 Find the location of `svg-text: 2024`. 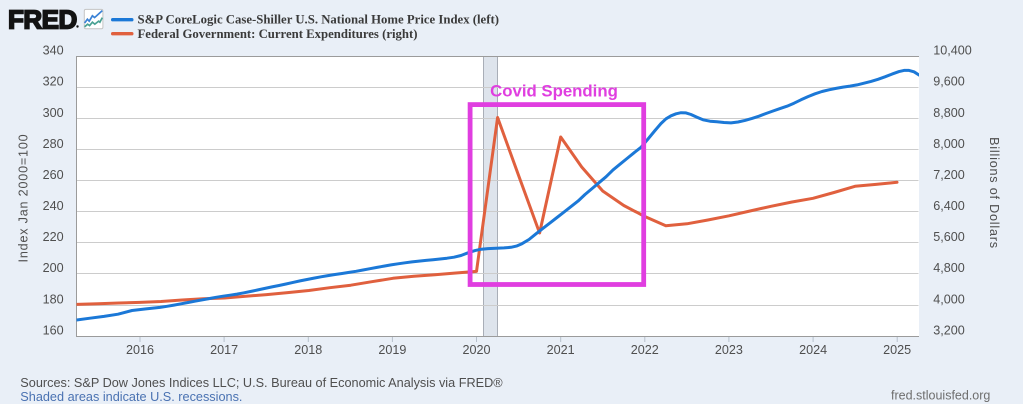

svg-text: 2024 is located at coordinates (813, 350).